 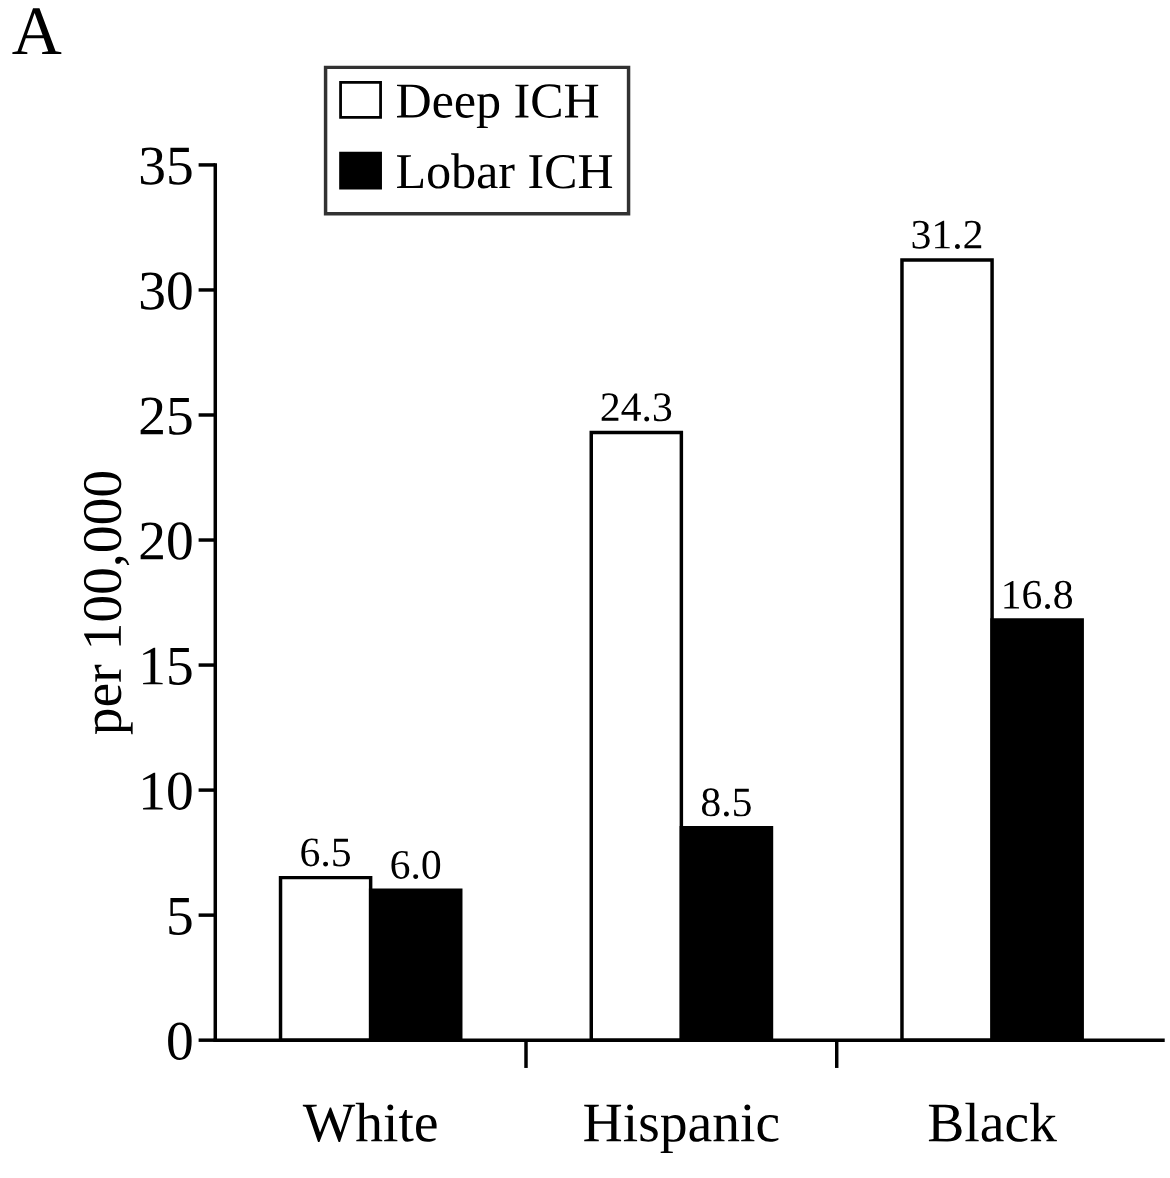 What do you see at coordinates (681, 1129) in the screenshot?
I see `x-tick-label: Hispanic` at bounding box center [681, 1129].